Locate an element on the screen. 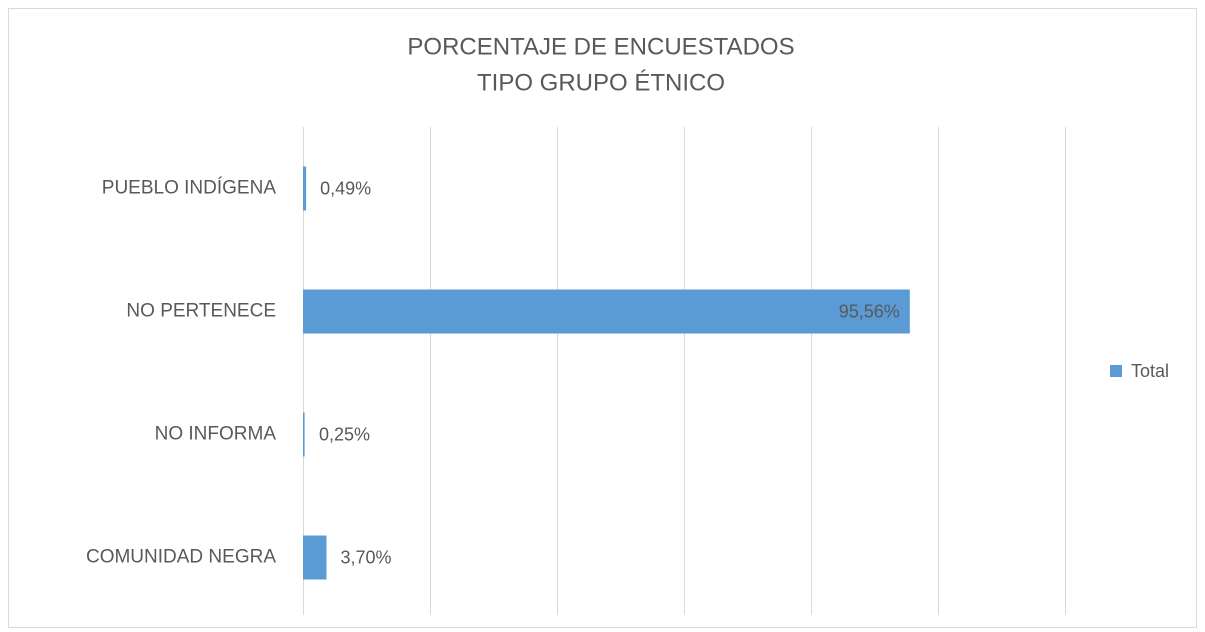 The width and height of the screenshot is (1205, 632). y-tick-label: COMUNIDAD NEGRA is located at coordinates (181, 557).